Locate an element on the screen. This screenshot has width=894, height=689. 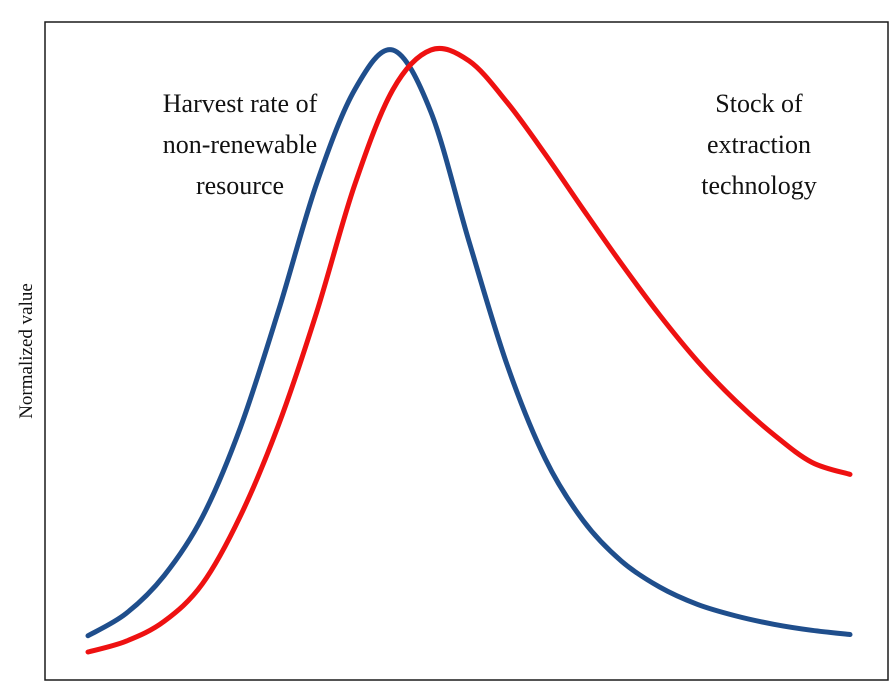
series-label-technology-line-3: technology is located at coordinates (759, 185).